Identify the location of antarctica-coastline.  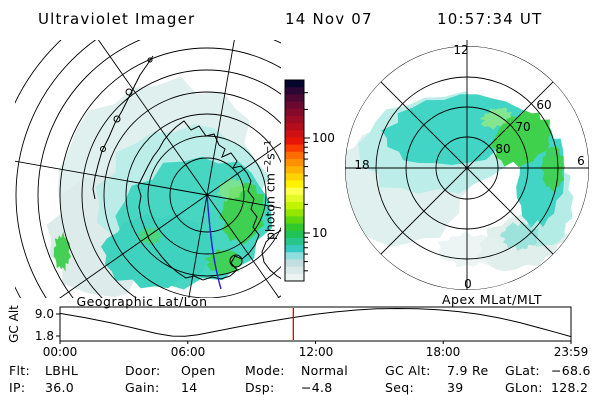
(198, 200).